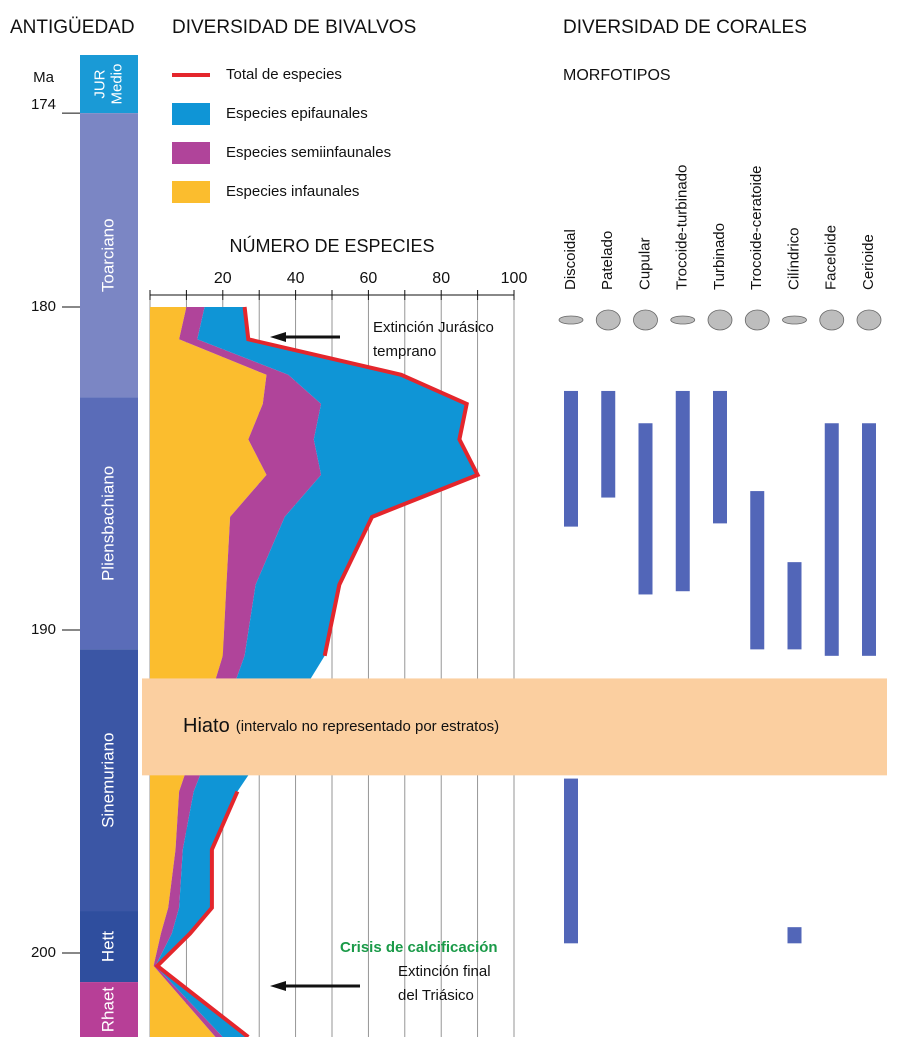 This screenshot has height=1037, width=899. Describe the element at coordinates (43, 77) in the screenshot. I see `age-axis-label: Ma` at that location.